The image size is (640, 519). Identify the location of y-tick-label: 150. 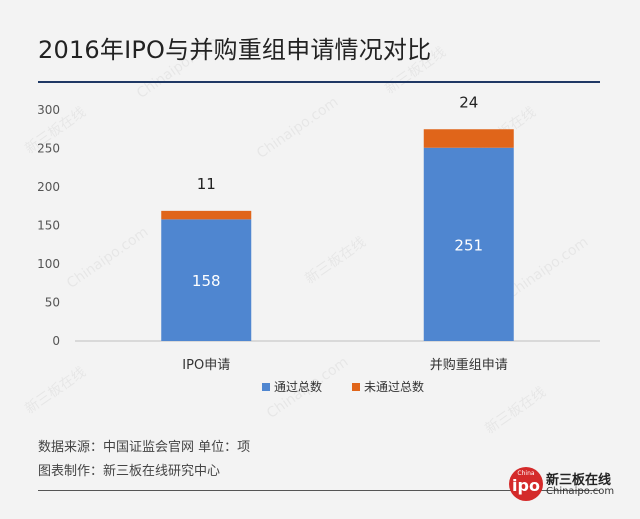
(48, 226).